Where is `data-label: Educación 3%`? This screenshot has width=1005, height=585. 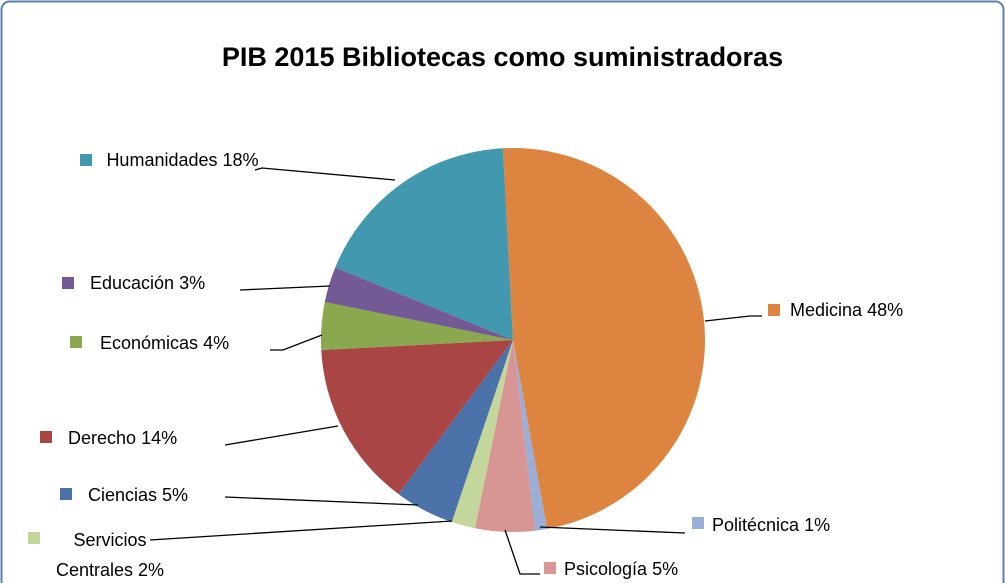 data-label: Educación 3% is located at coordinates (147, 283).